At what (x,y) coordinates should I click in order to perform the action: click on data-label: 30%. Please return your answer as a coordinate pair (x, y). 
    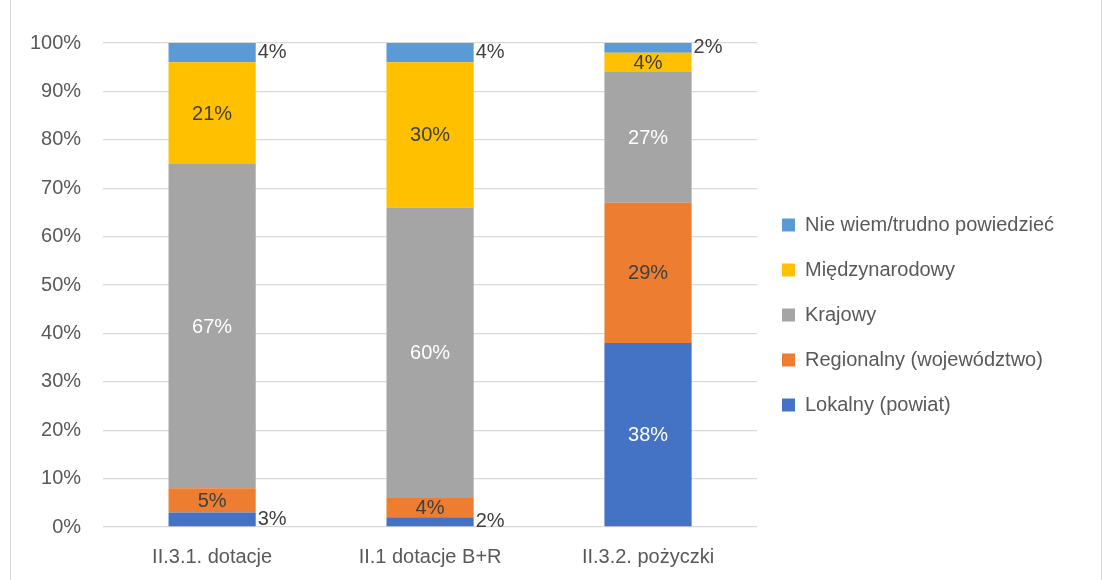
    Looking at the image, I should click on (430, 134).